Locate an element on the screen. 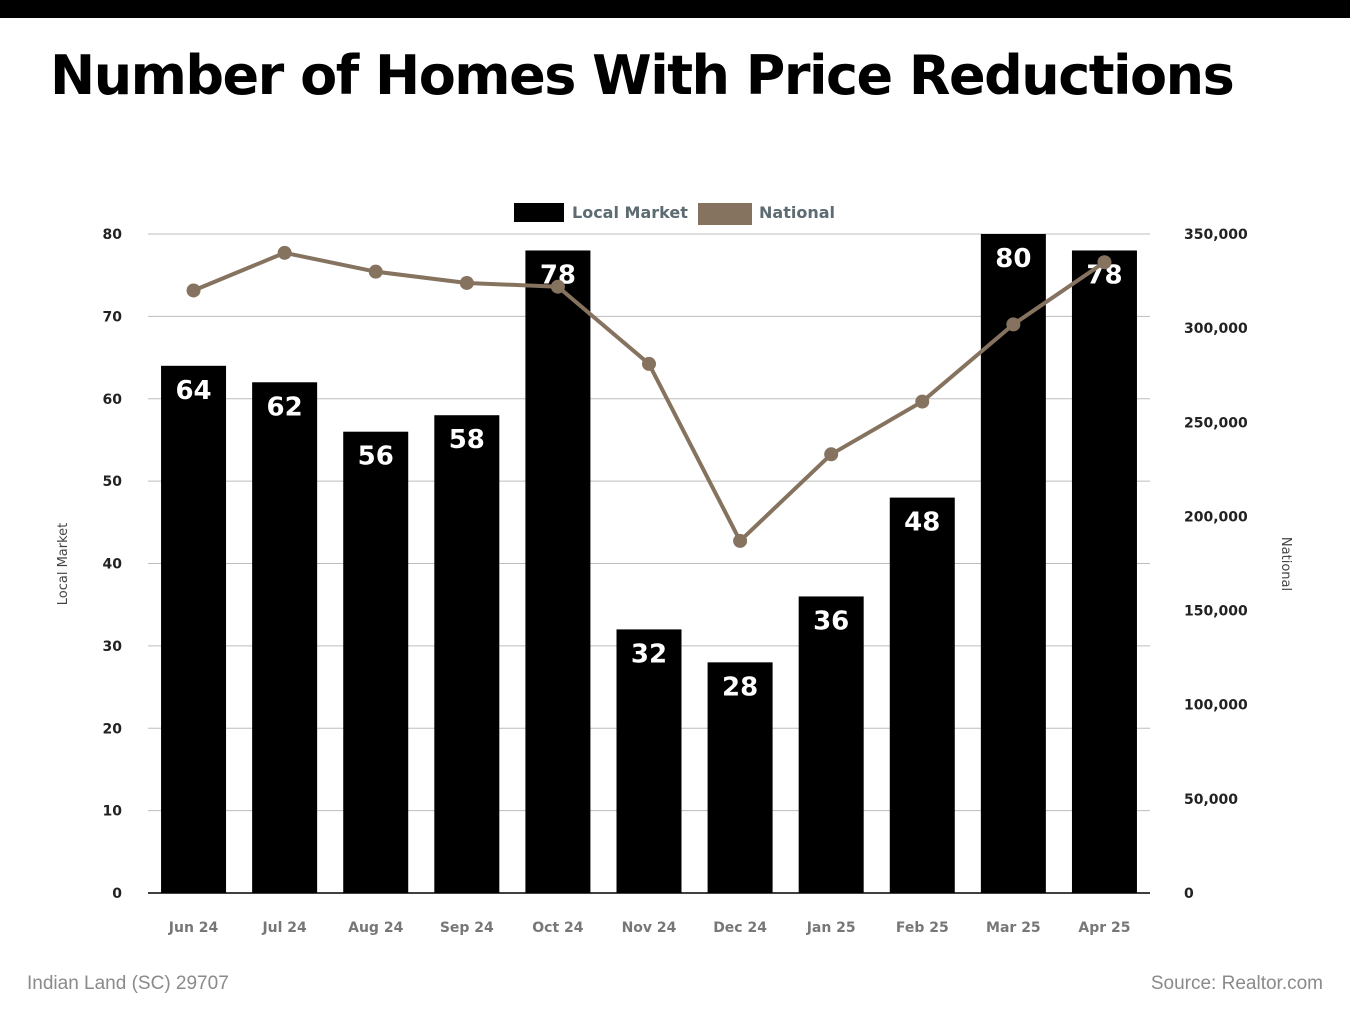 This screenshot has height=1012, width=1350. bar-data-label: 62 is located at coordinates (285, 407).